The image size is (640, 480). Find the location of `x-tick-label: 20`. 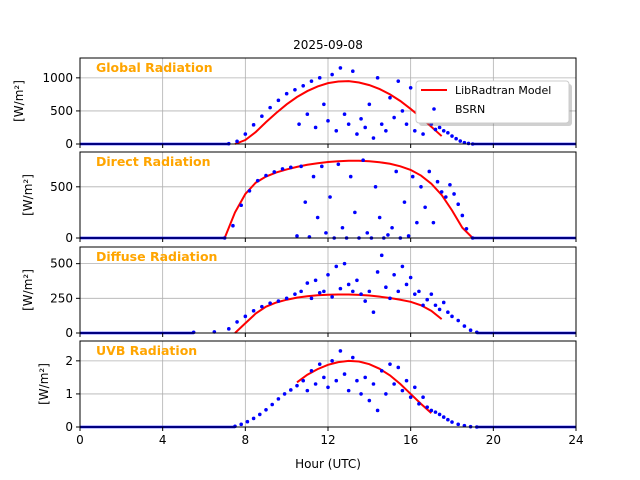

x-tick-label: 20 is located at coordinates (493, 440).